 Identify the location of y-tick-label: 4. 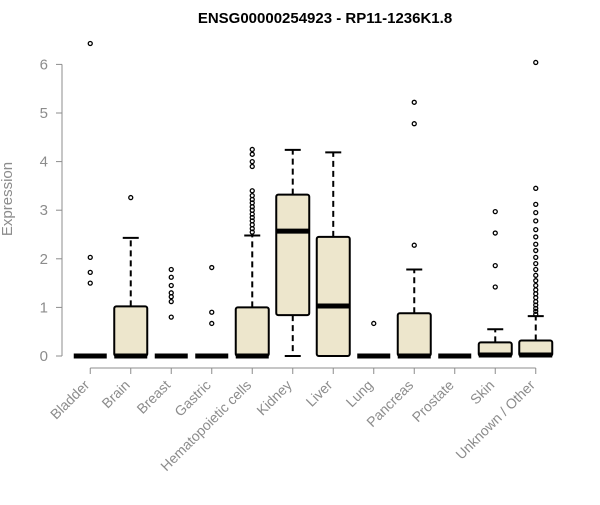
(44, 162).